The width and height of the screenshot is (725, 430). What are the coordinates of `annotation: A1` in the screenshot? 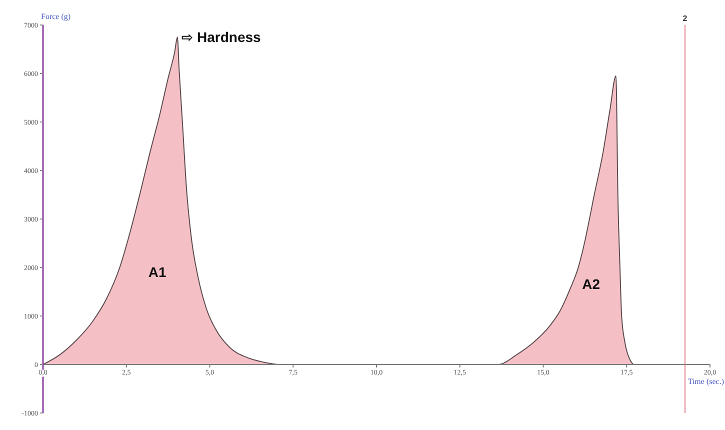 It's located at (157, 272).